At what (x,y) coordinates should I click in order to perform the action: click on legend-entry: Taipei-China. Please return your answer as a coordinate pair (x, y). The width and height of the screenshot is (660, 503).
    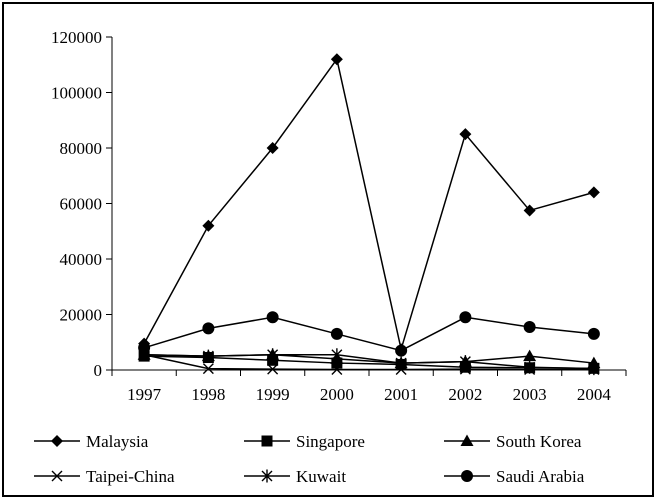
    Looking at the image, I should click on (104, 476).